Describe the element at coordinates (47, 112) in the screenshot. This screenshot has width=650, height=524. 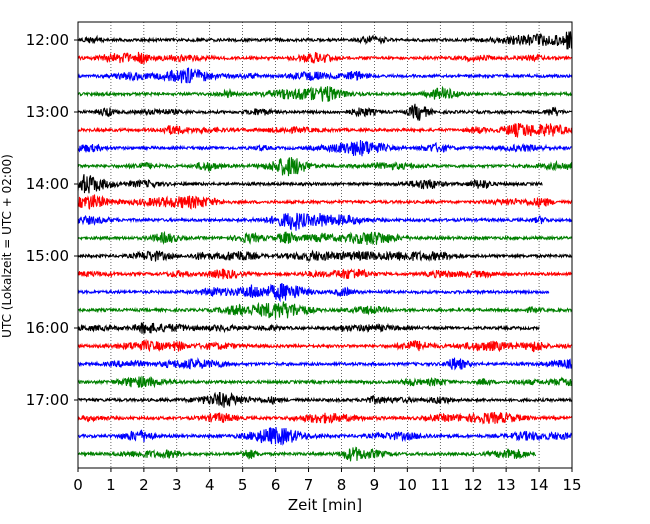
I see `y-tick-label: 13:00` at that location.